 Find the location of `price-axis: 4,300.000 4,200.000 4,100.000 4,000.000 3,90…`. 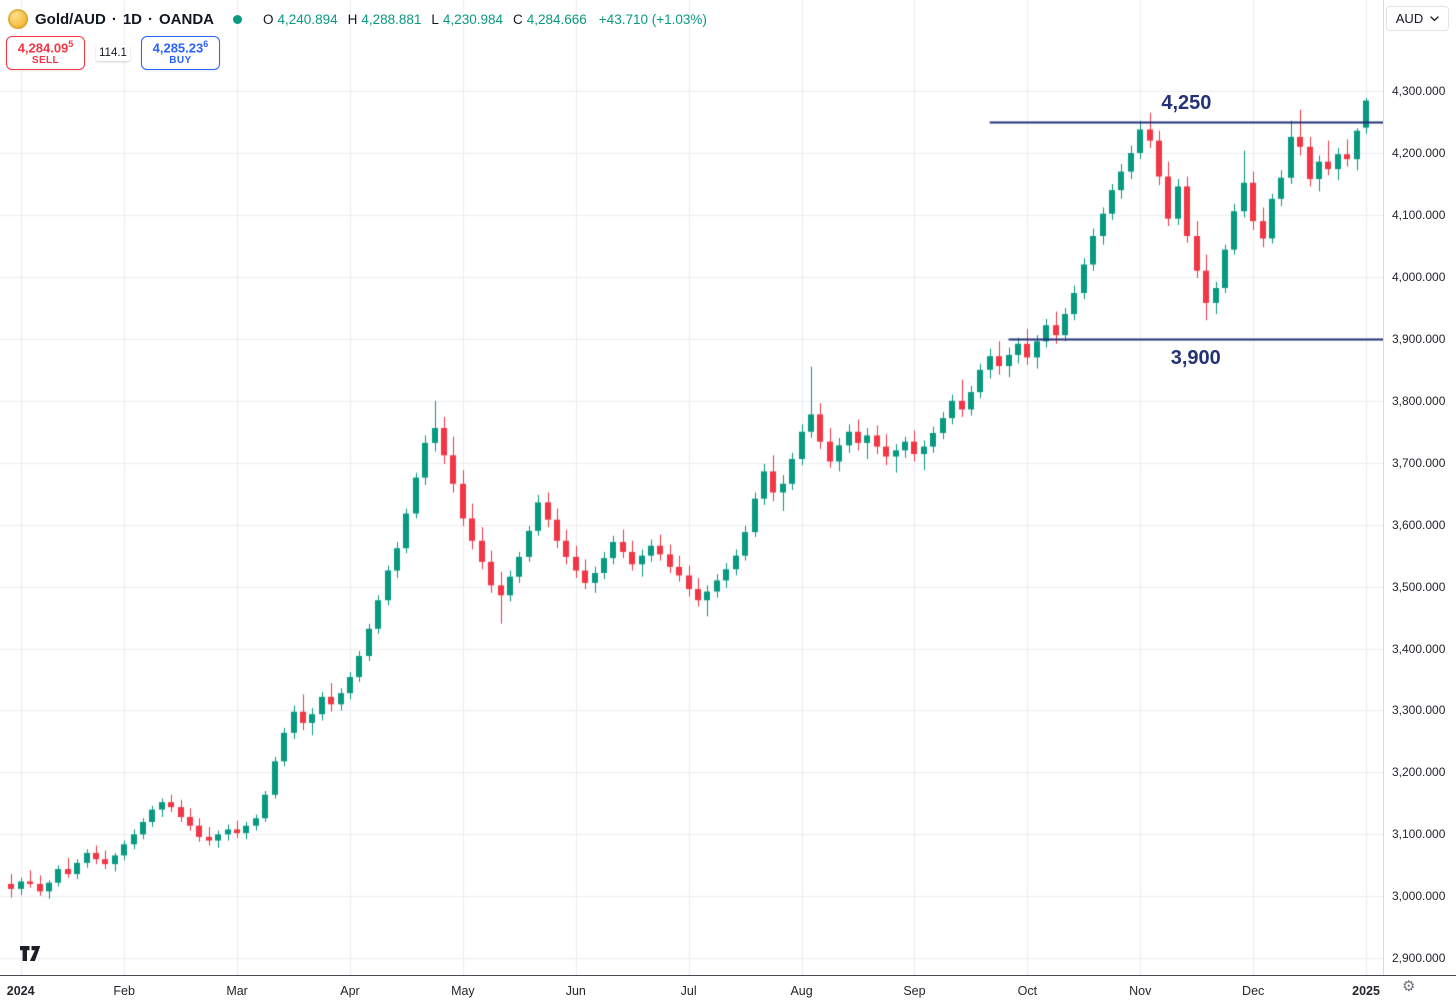

price-axis: 4,300.000 4,200.000 4,100.000 4,000.000 3,90… is located at coordinates (1419, 487).